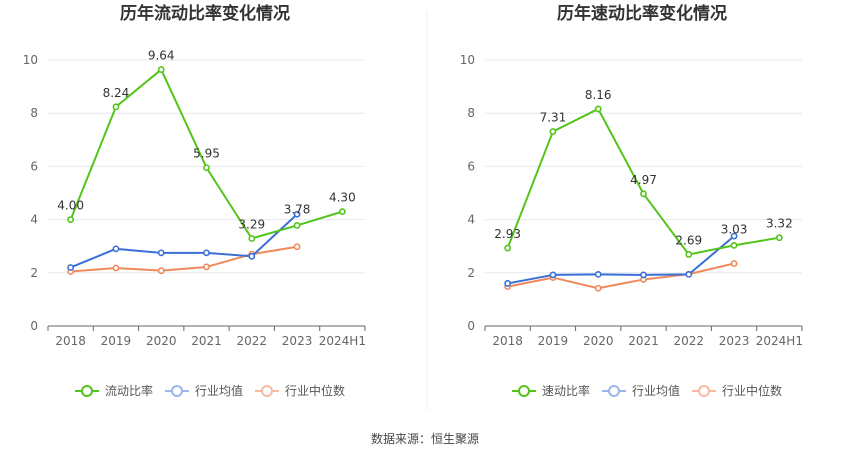  What do you see at coordinates (553, 118) in the screenshot?
I see `data-label: 7.31` at bounding box center [553, 118].